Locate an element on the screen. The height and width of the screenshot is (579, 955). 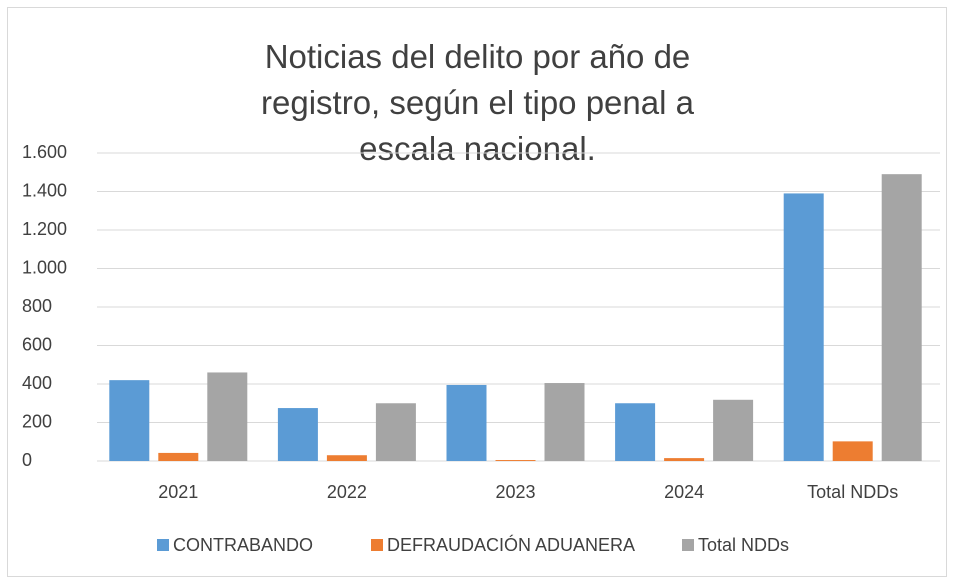
y-tick-label: 600 is located at coordinates (37, 344).